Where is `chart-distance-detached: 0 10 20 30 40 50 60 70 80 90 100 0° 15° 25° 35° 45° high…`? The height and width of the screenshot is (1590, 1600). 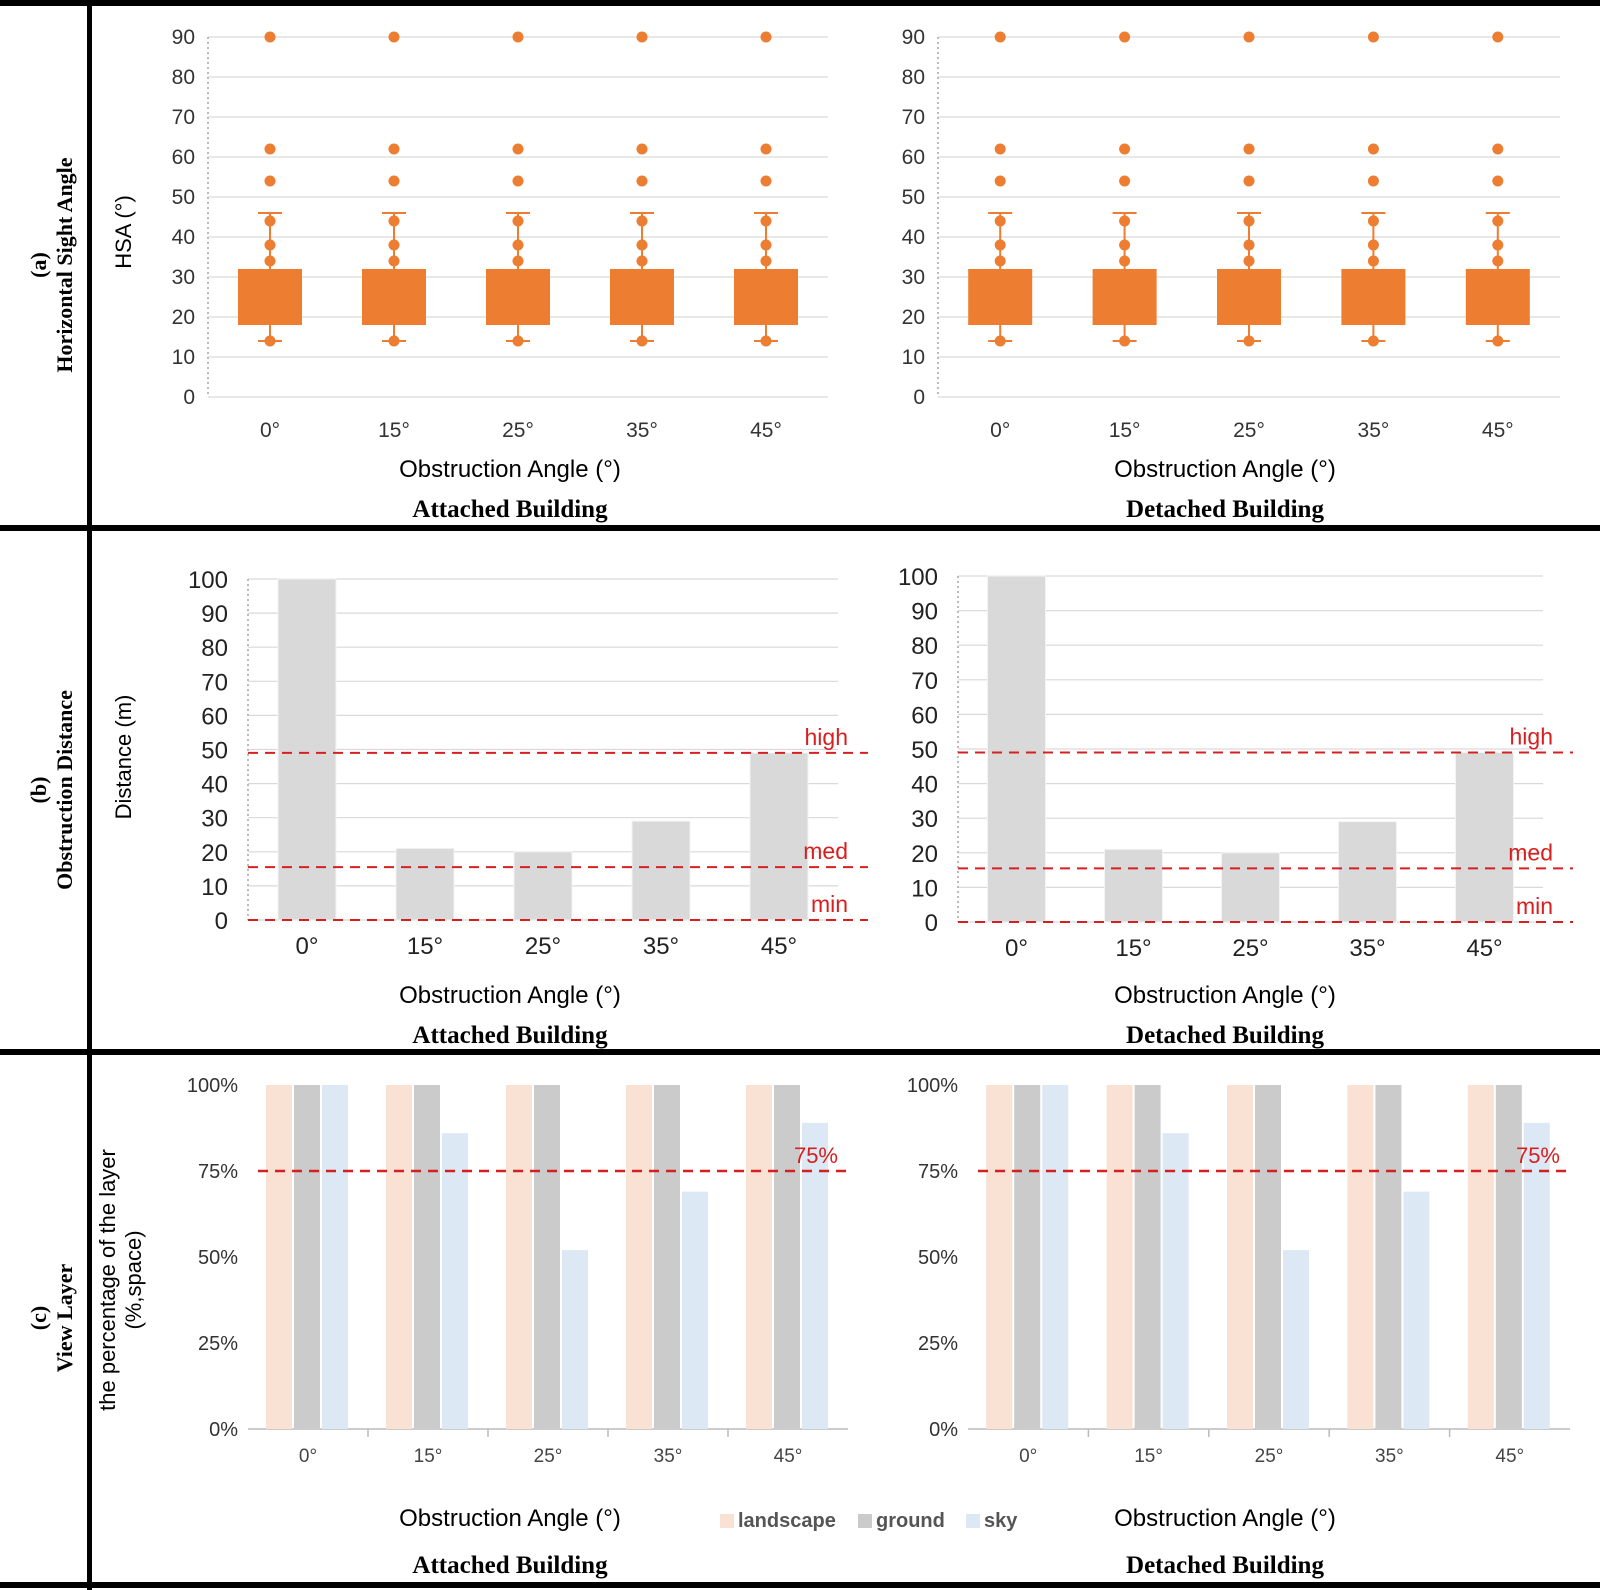
chart-distance-detached: 0 10 20 30 40 50 60 70 80 90 100 0° 15° 25° 35° 45° high… is located at coordinates (1235, 763).